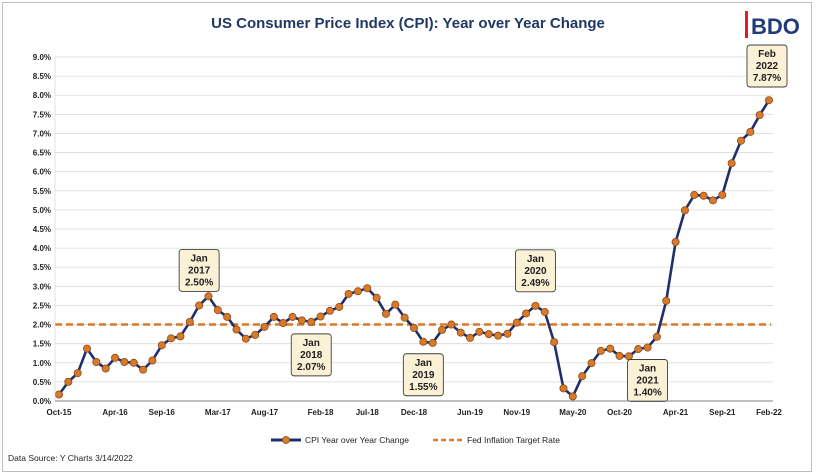 Image resolution: width=816 pixels, height=476 pixels. What do you see at coordinates (42, 229) in the screenshot?
I see `y-tick-label: 4.5%` at bounding box center [42, 229].